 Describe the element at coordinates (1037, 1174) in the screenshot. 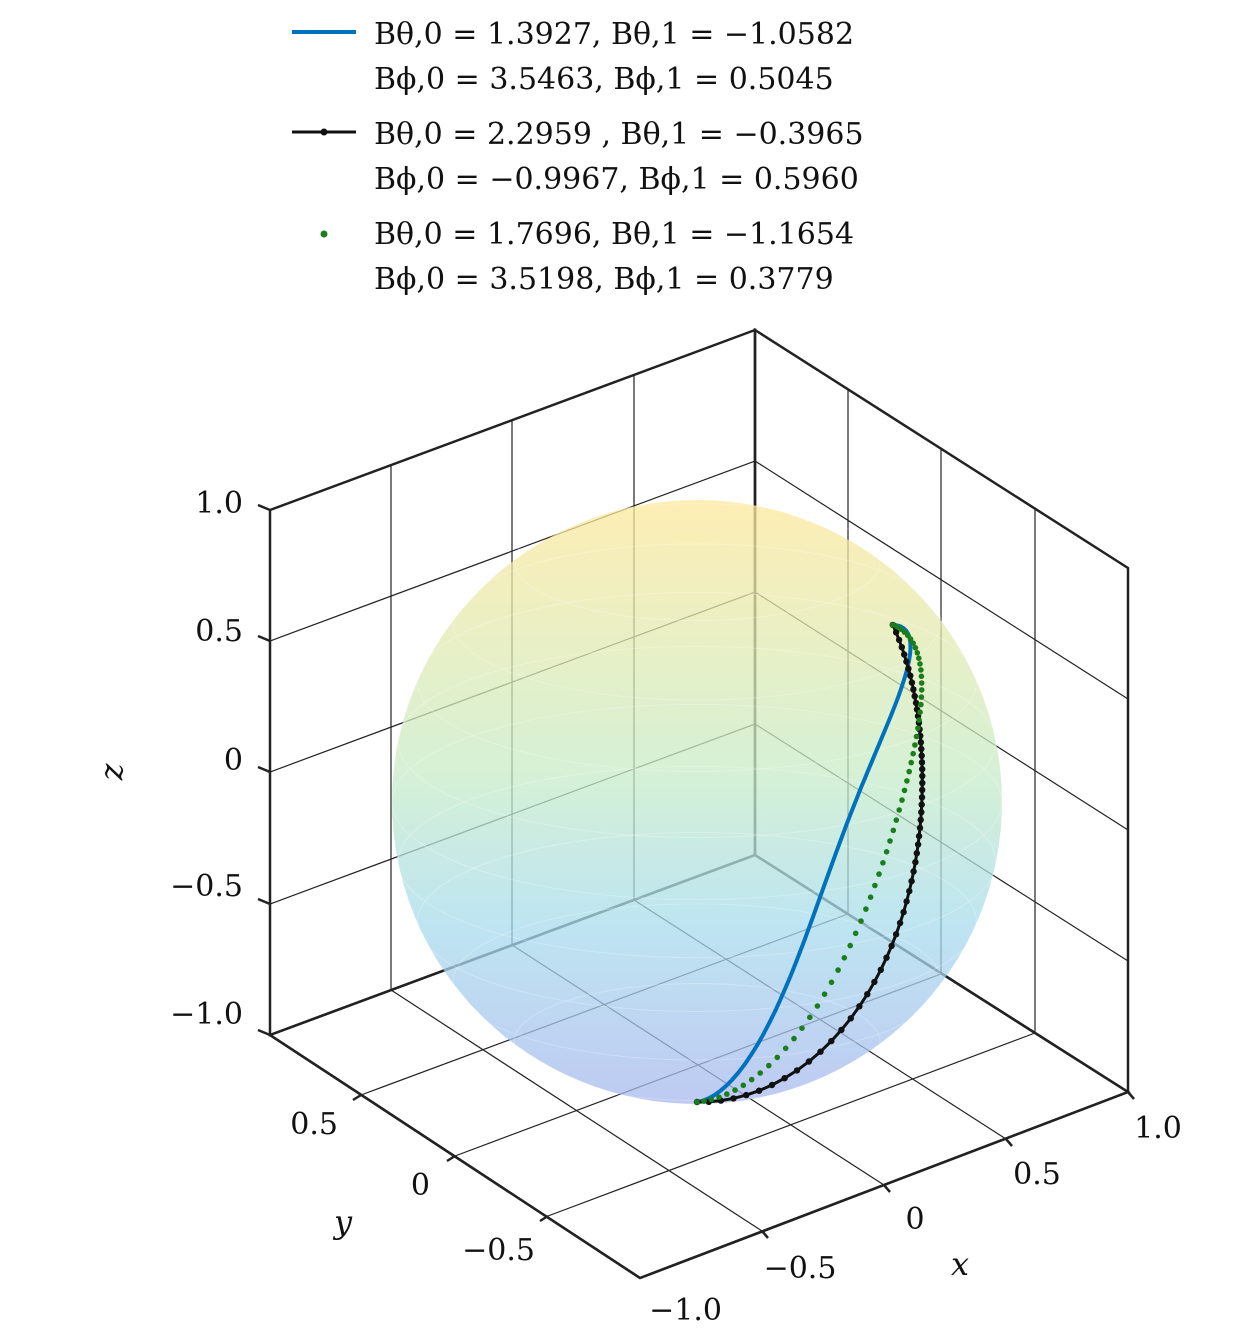

I see `x-tick-label: 0.5` at that location.